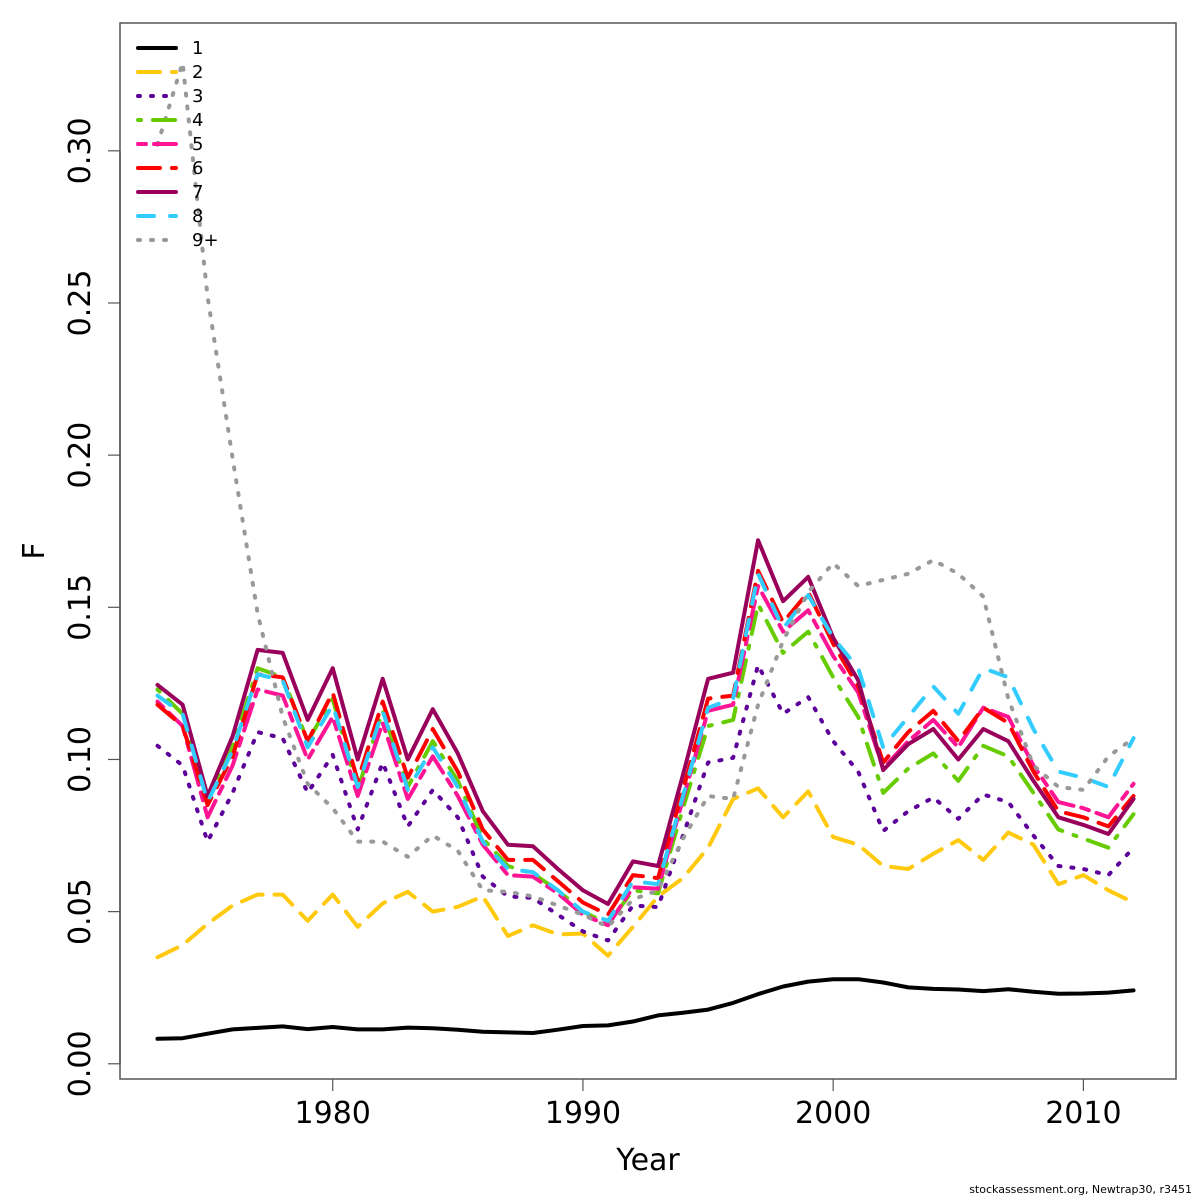 The image size is (1200, 1200). What do you see at coordinates (333, 1113) in the screenshot?
I see `x-tick-label: 1980` at bounding box center [333, 1113].